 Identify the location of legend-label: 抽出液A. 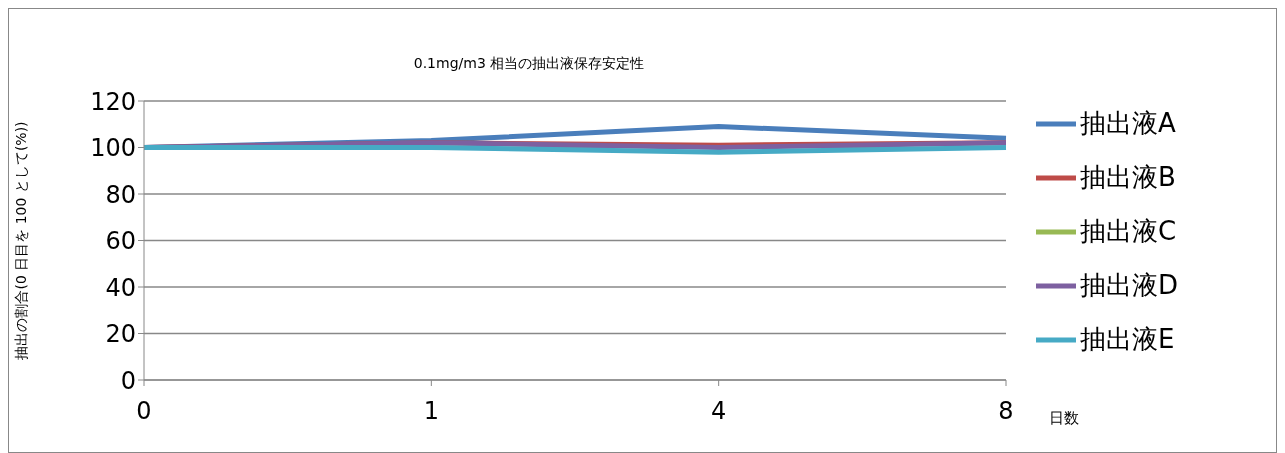
(1128, 122).